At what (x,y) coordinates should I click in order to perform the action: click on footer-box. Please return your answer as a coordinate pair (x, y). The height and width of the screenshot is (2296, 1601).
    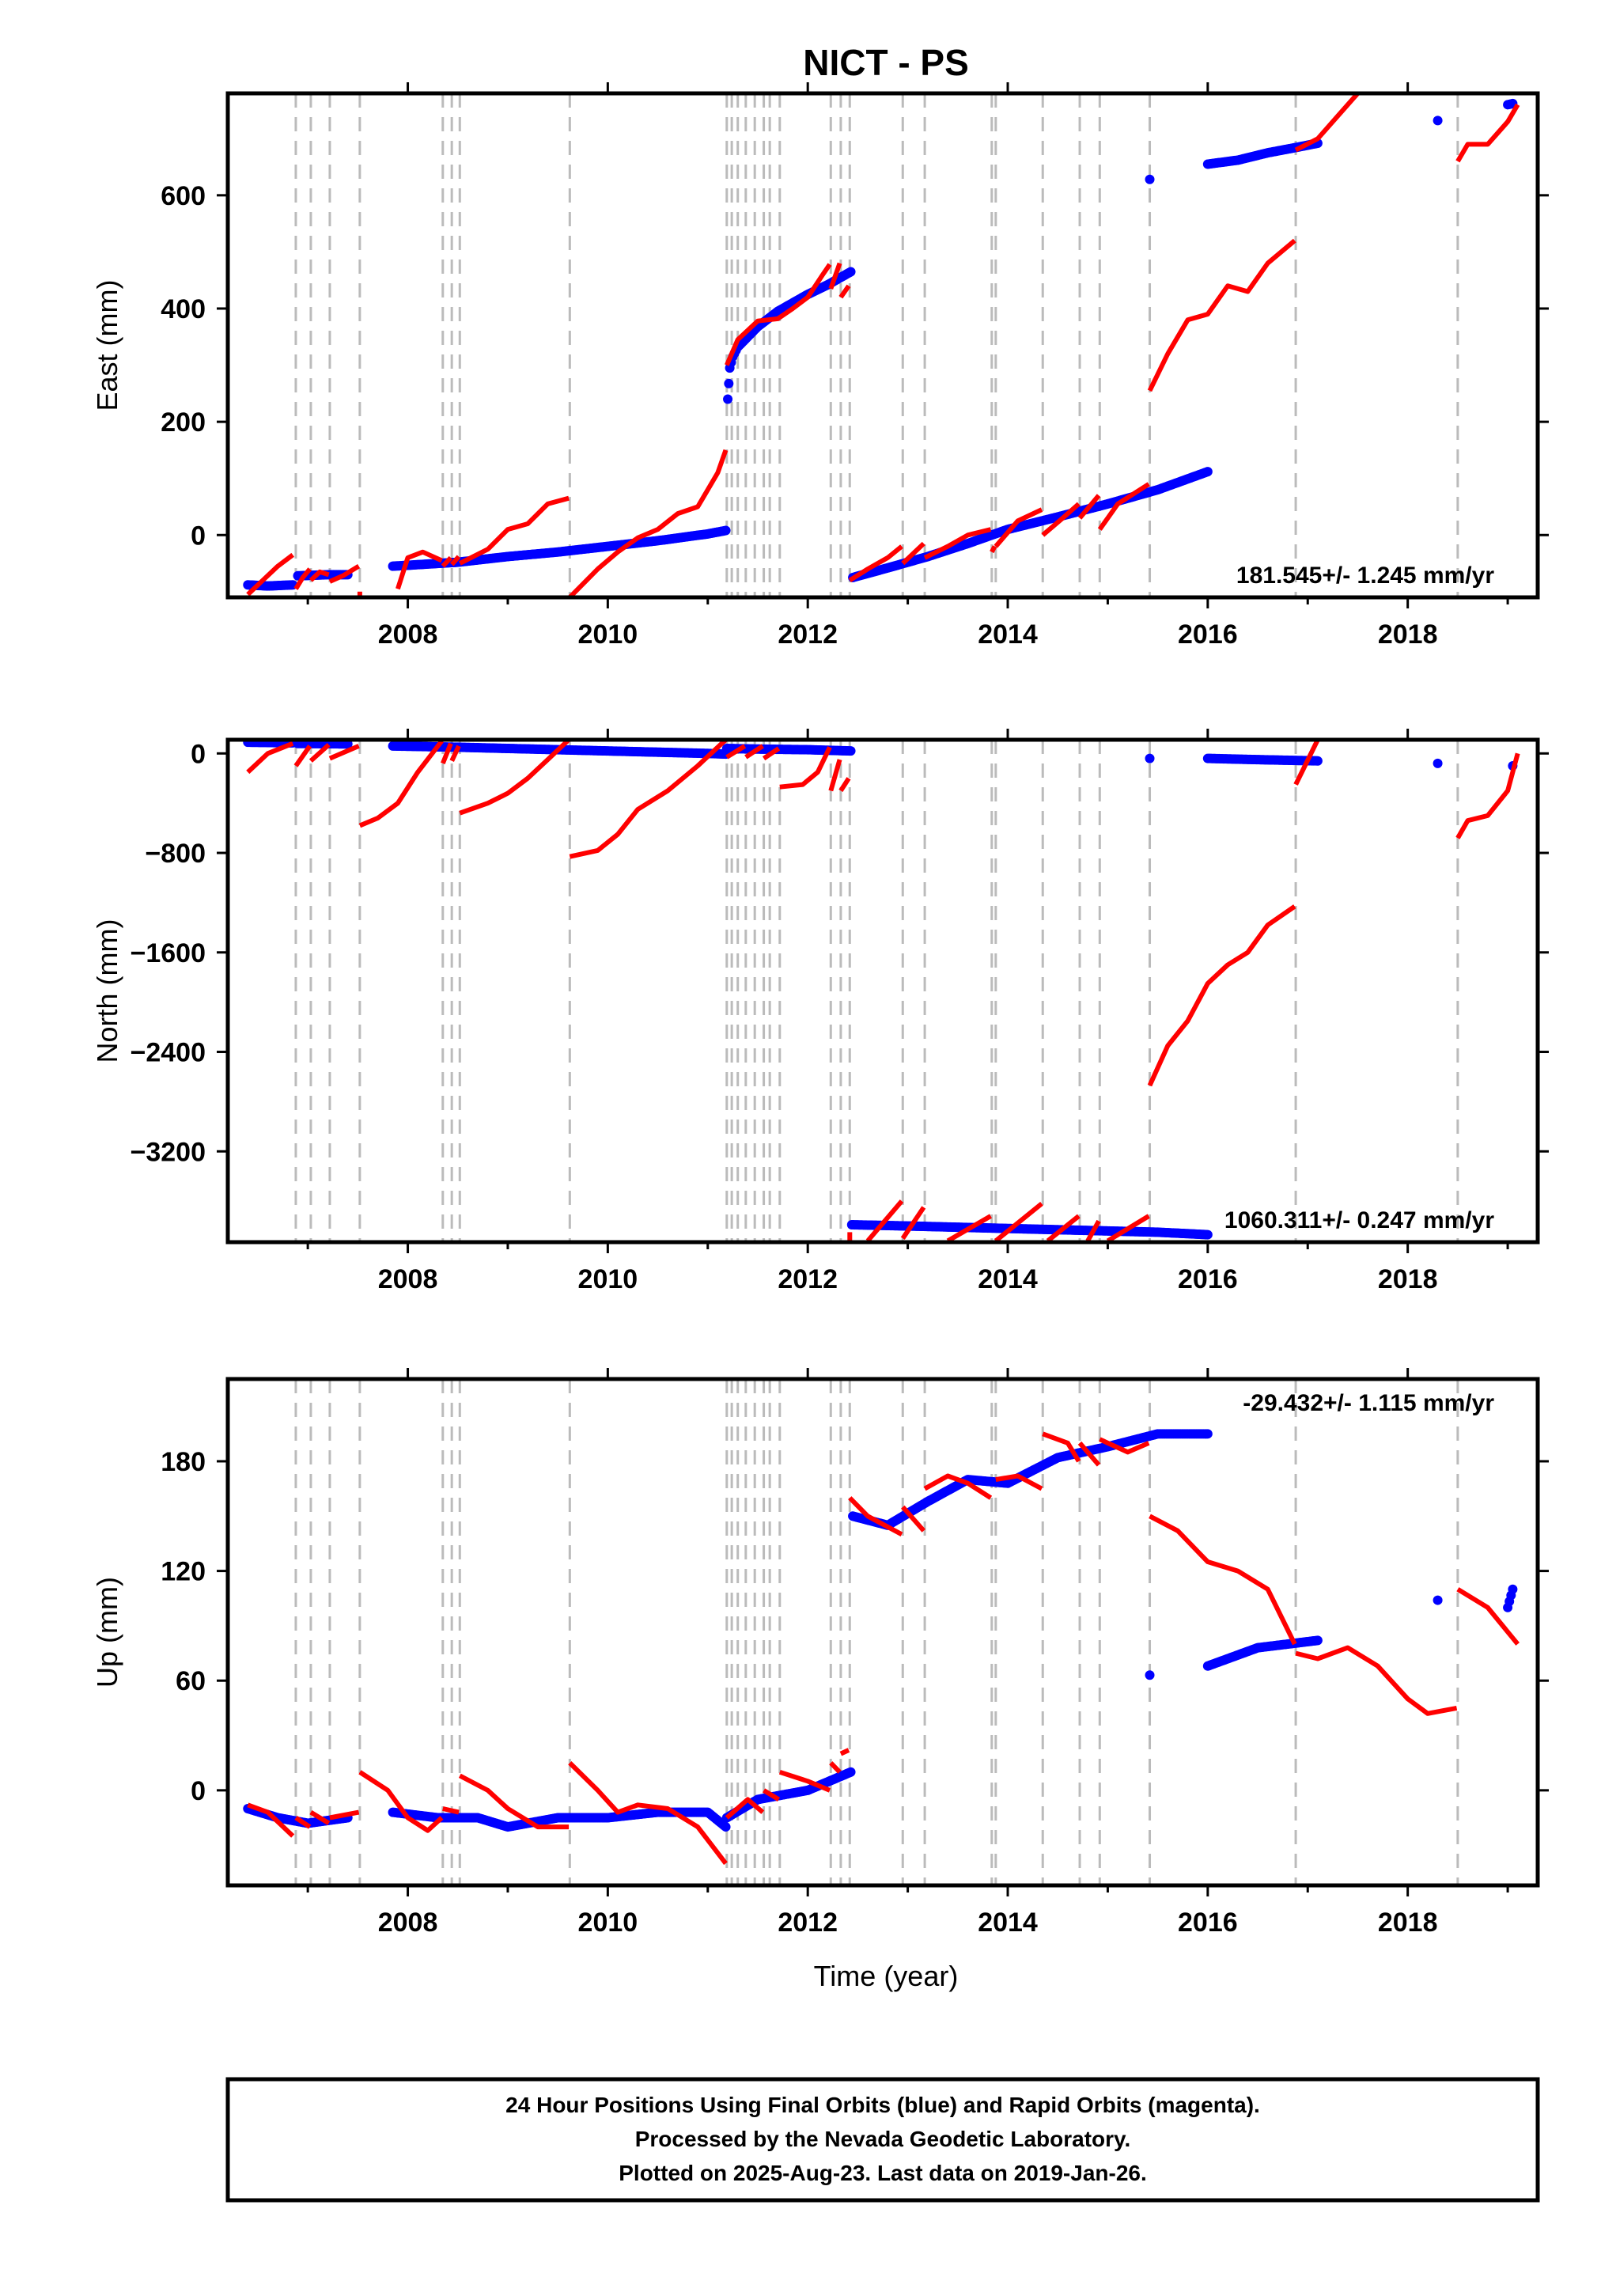
    Looking at the image, I should click on (882, 2140).